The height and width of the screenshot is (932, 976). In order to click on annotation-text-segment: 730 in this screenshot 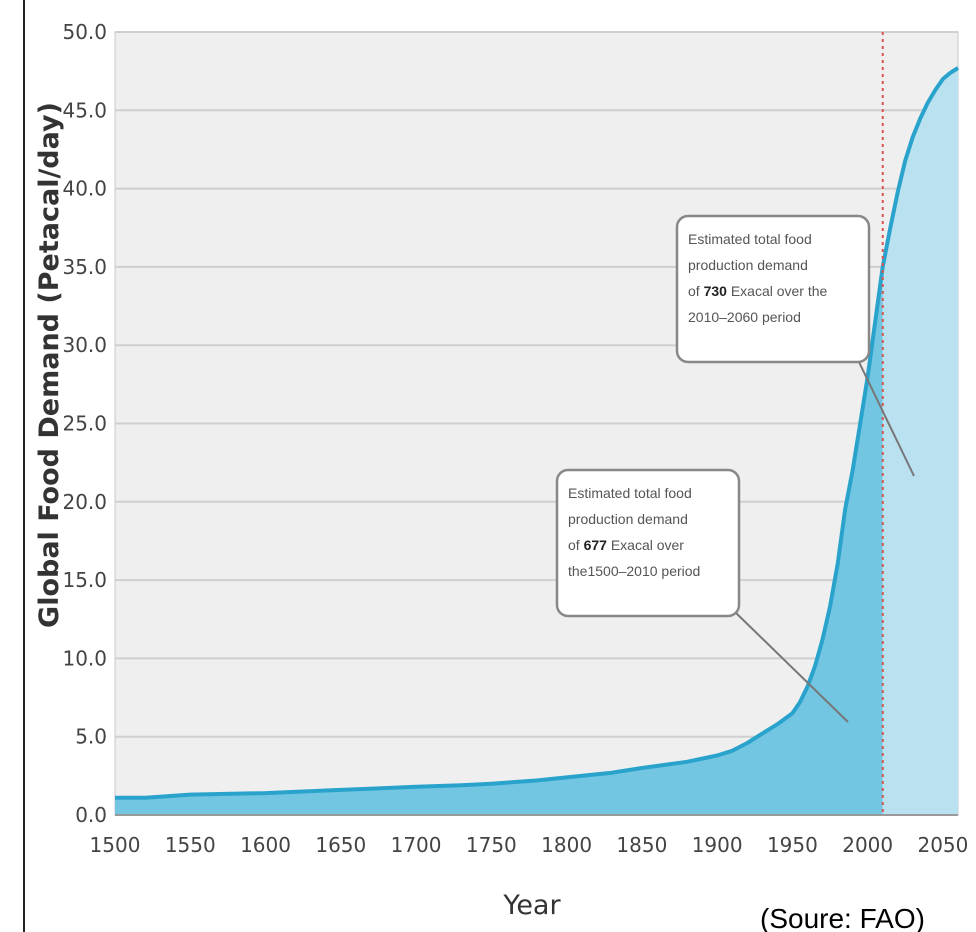, I will do `click(716, 291)`.